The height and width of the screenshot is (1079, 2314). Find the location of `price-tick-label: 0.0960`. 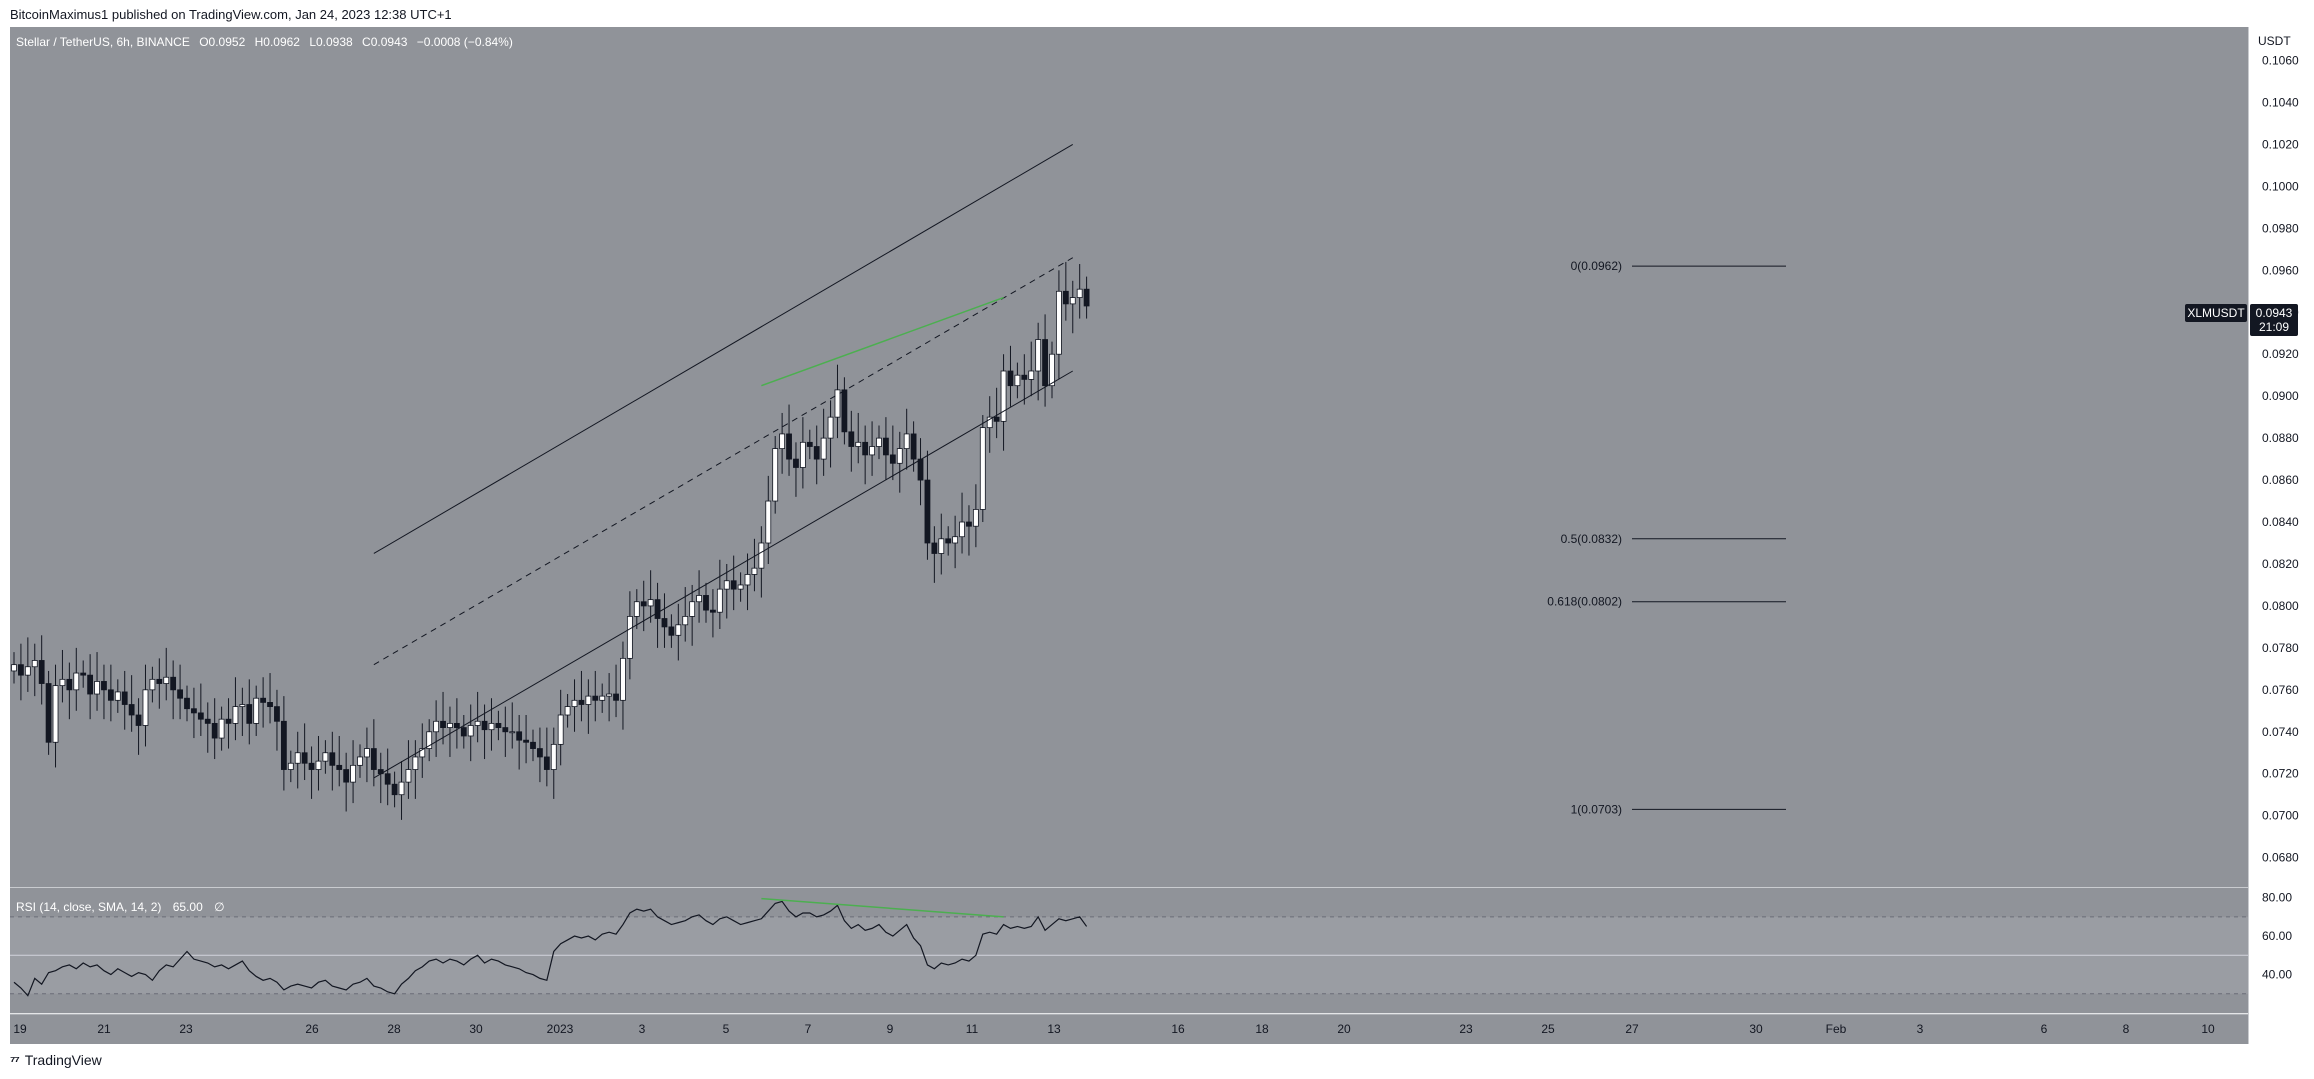

price-tick-label: 0.0960 is located at coordinates (2280, 270).